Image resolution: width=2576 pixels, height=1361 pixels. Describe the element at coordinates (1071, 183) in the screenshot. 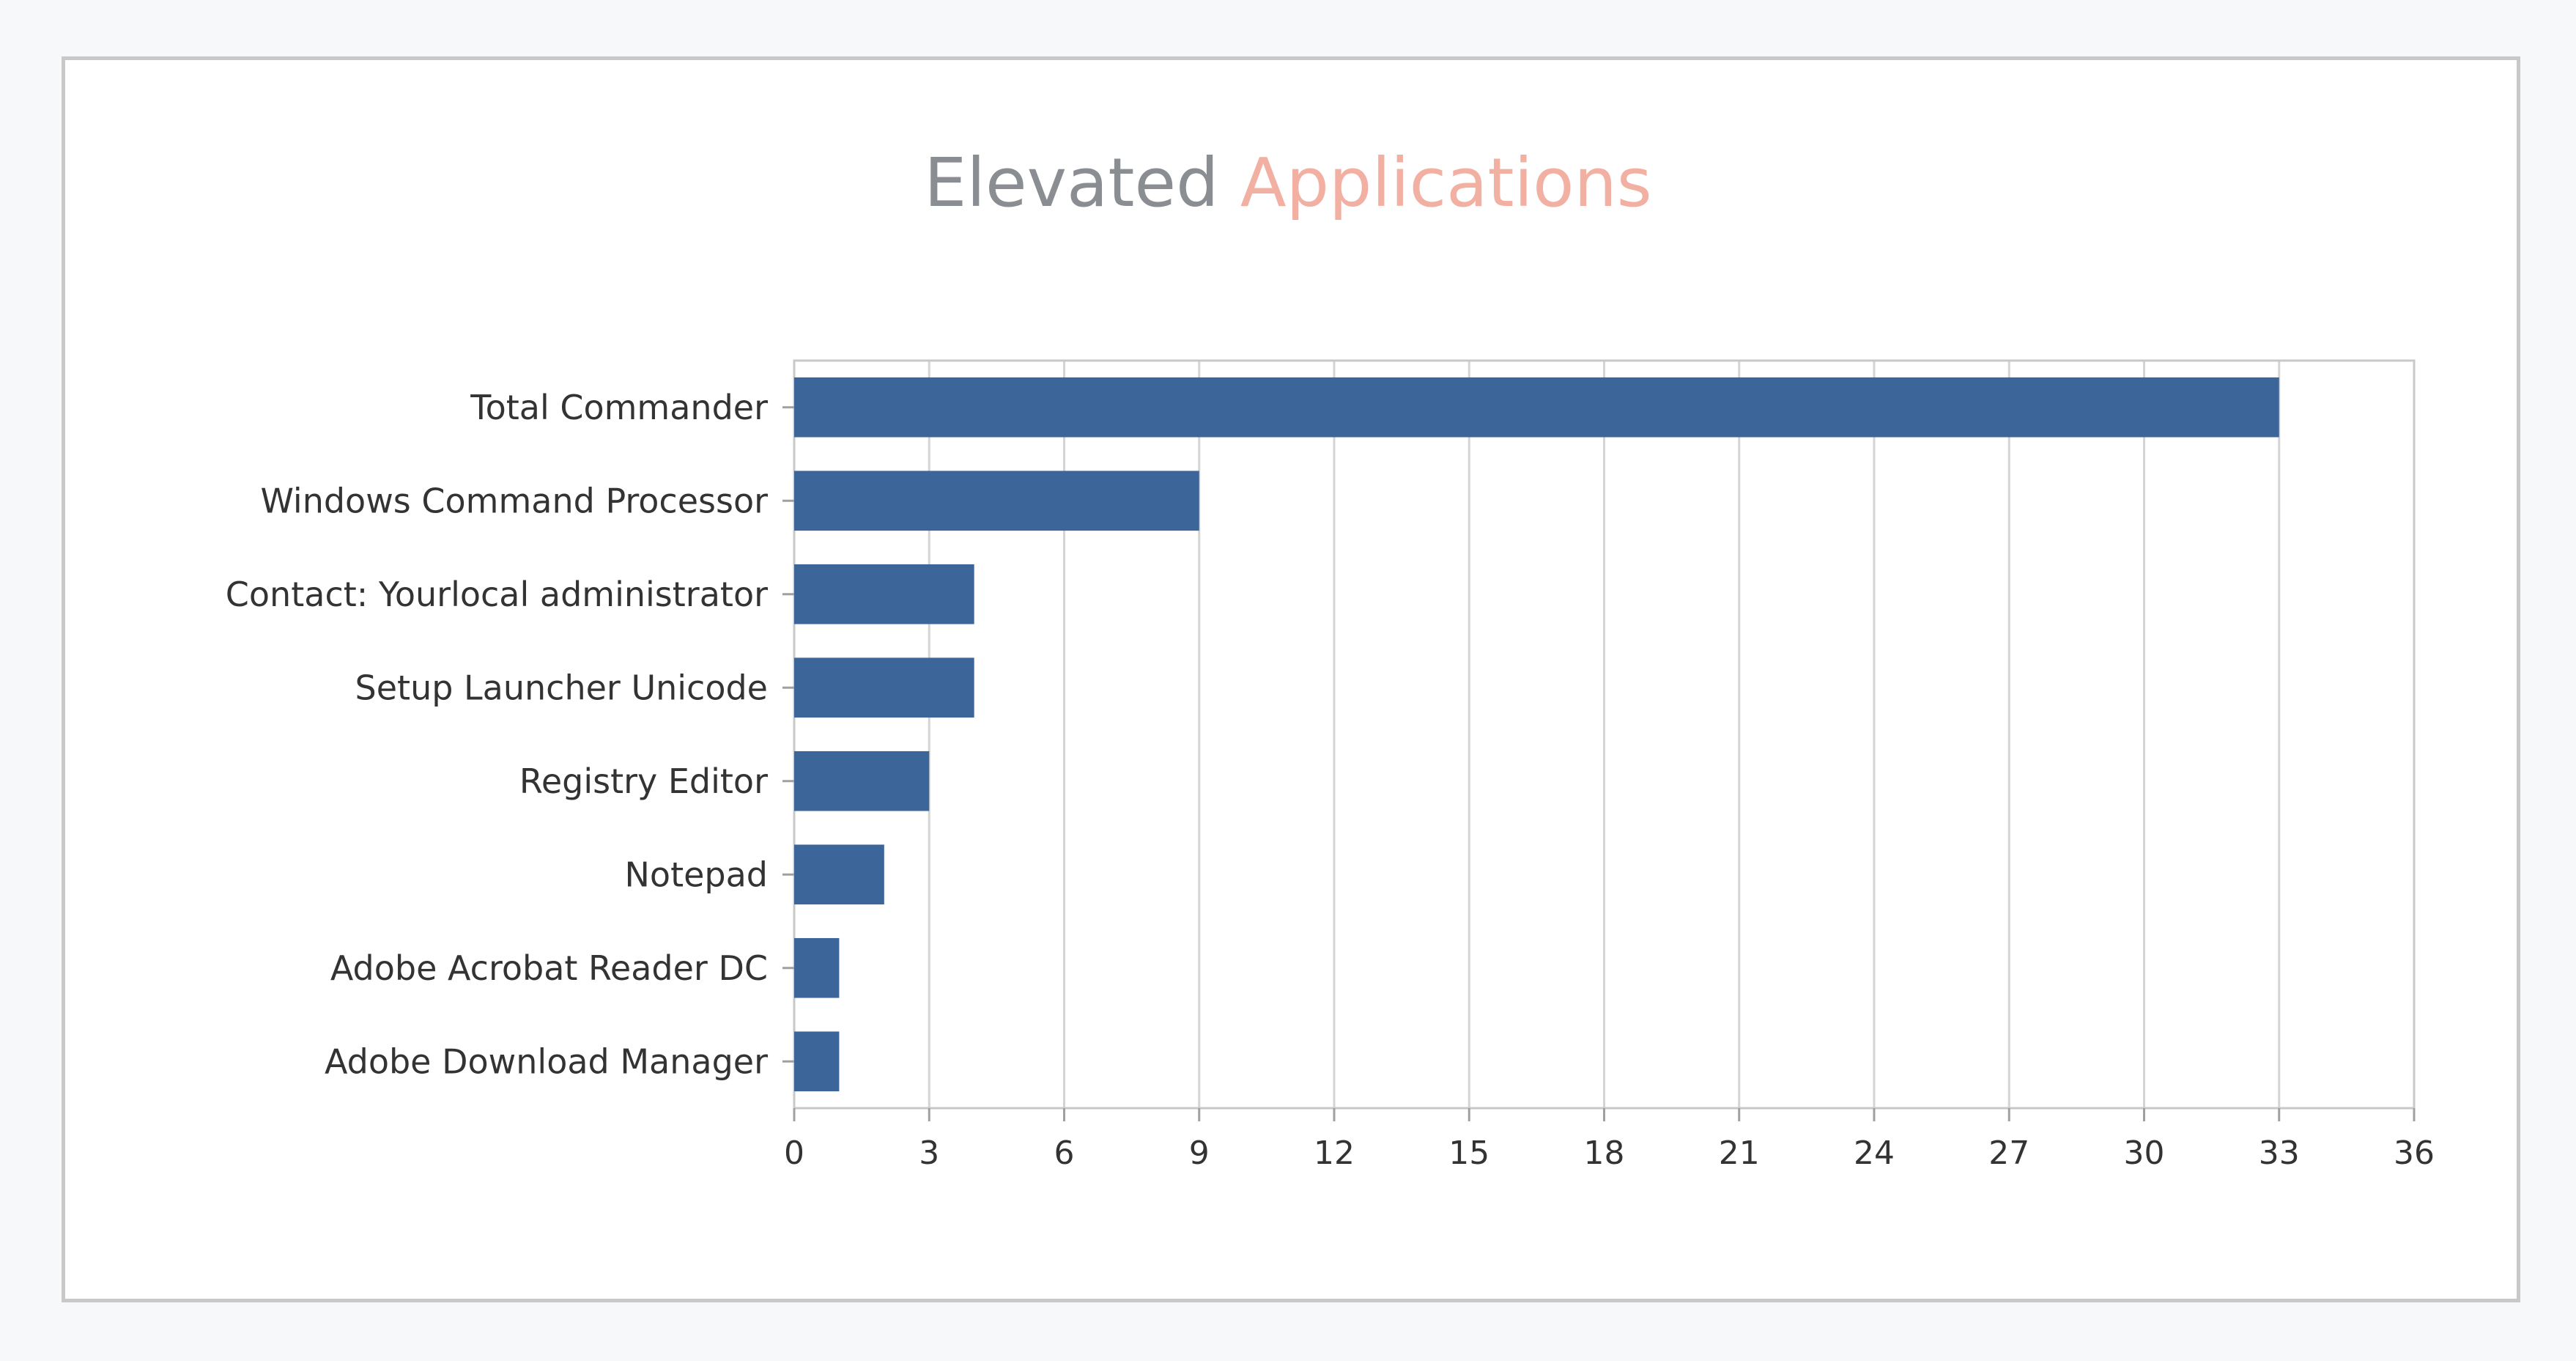

I see `chart-title-part-1: Elevated` at that location.